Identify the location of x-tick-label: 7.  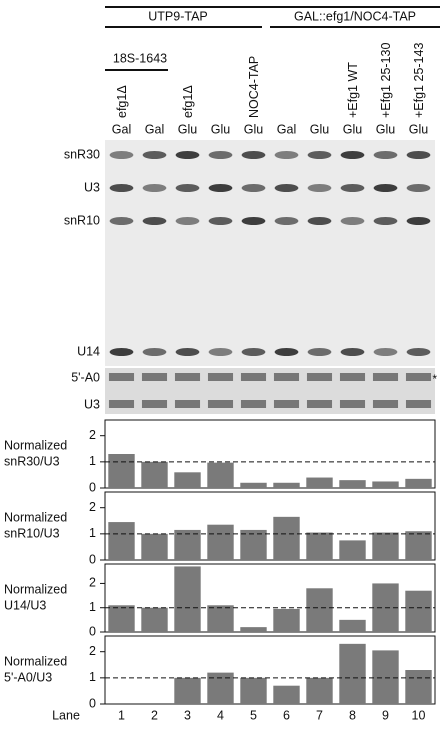
(319, 715).